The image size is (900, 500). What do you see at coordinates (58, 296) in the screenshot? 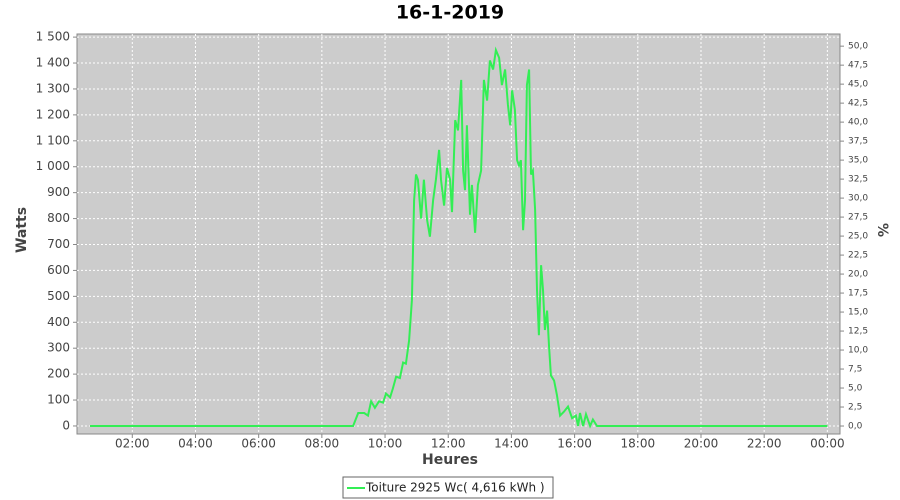
I see `y-tick-label: 500` at bounding box center [58, 296].